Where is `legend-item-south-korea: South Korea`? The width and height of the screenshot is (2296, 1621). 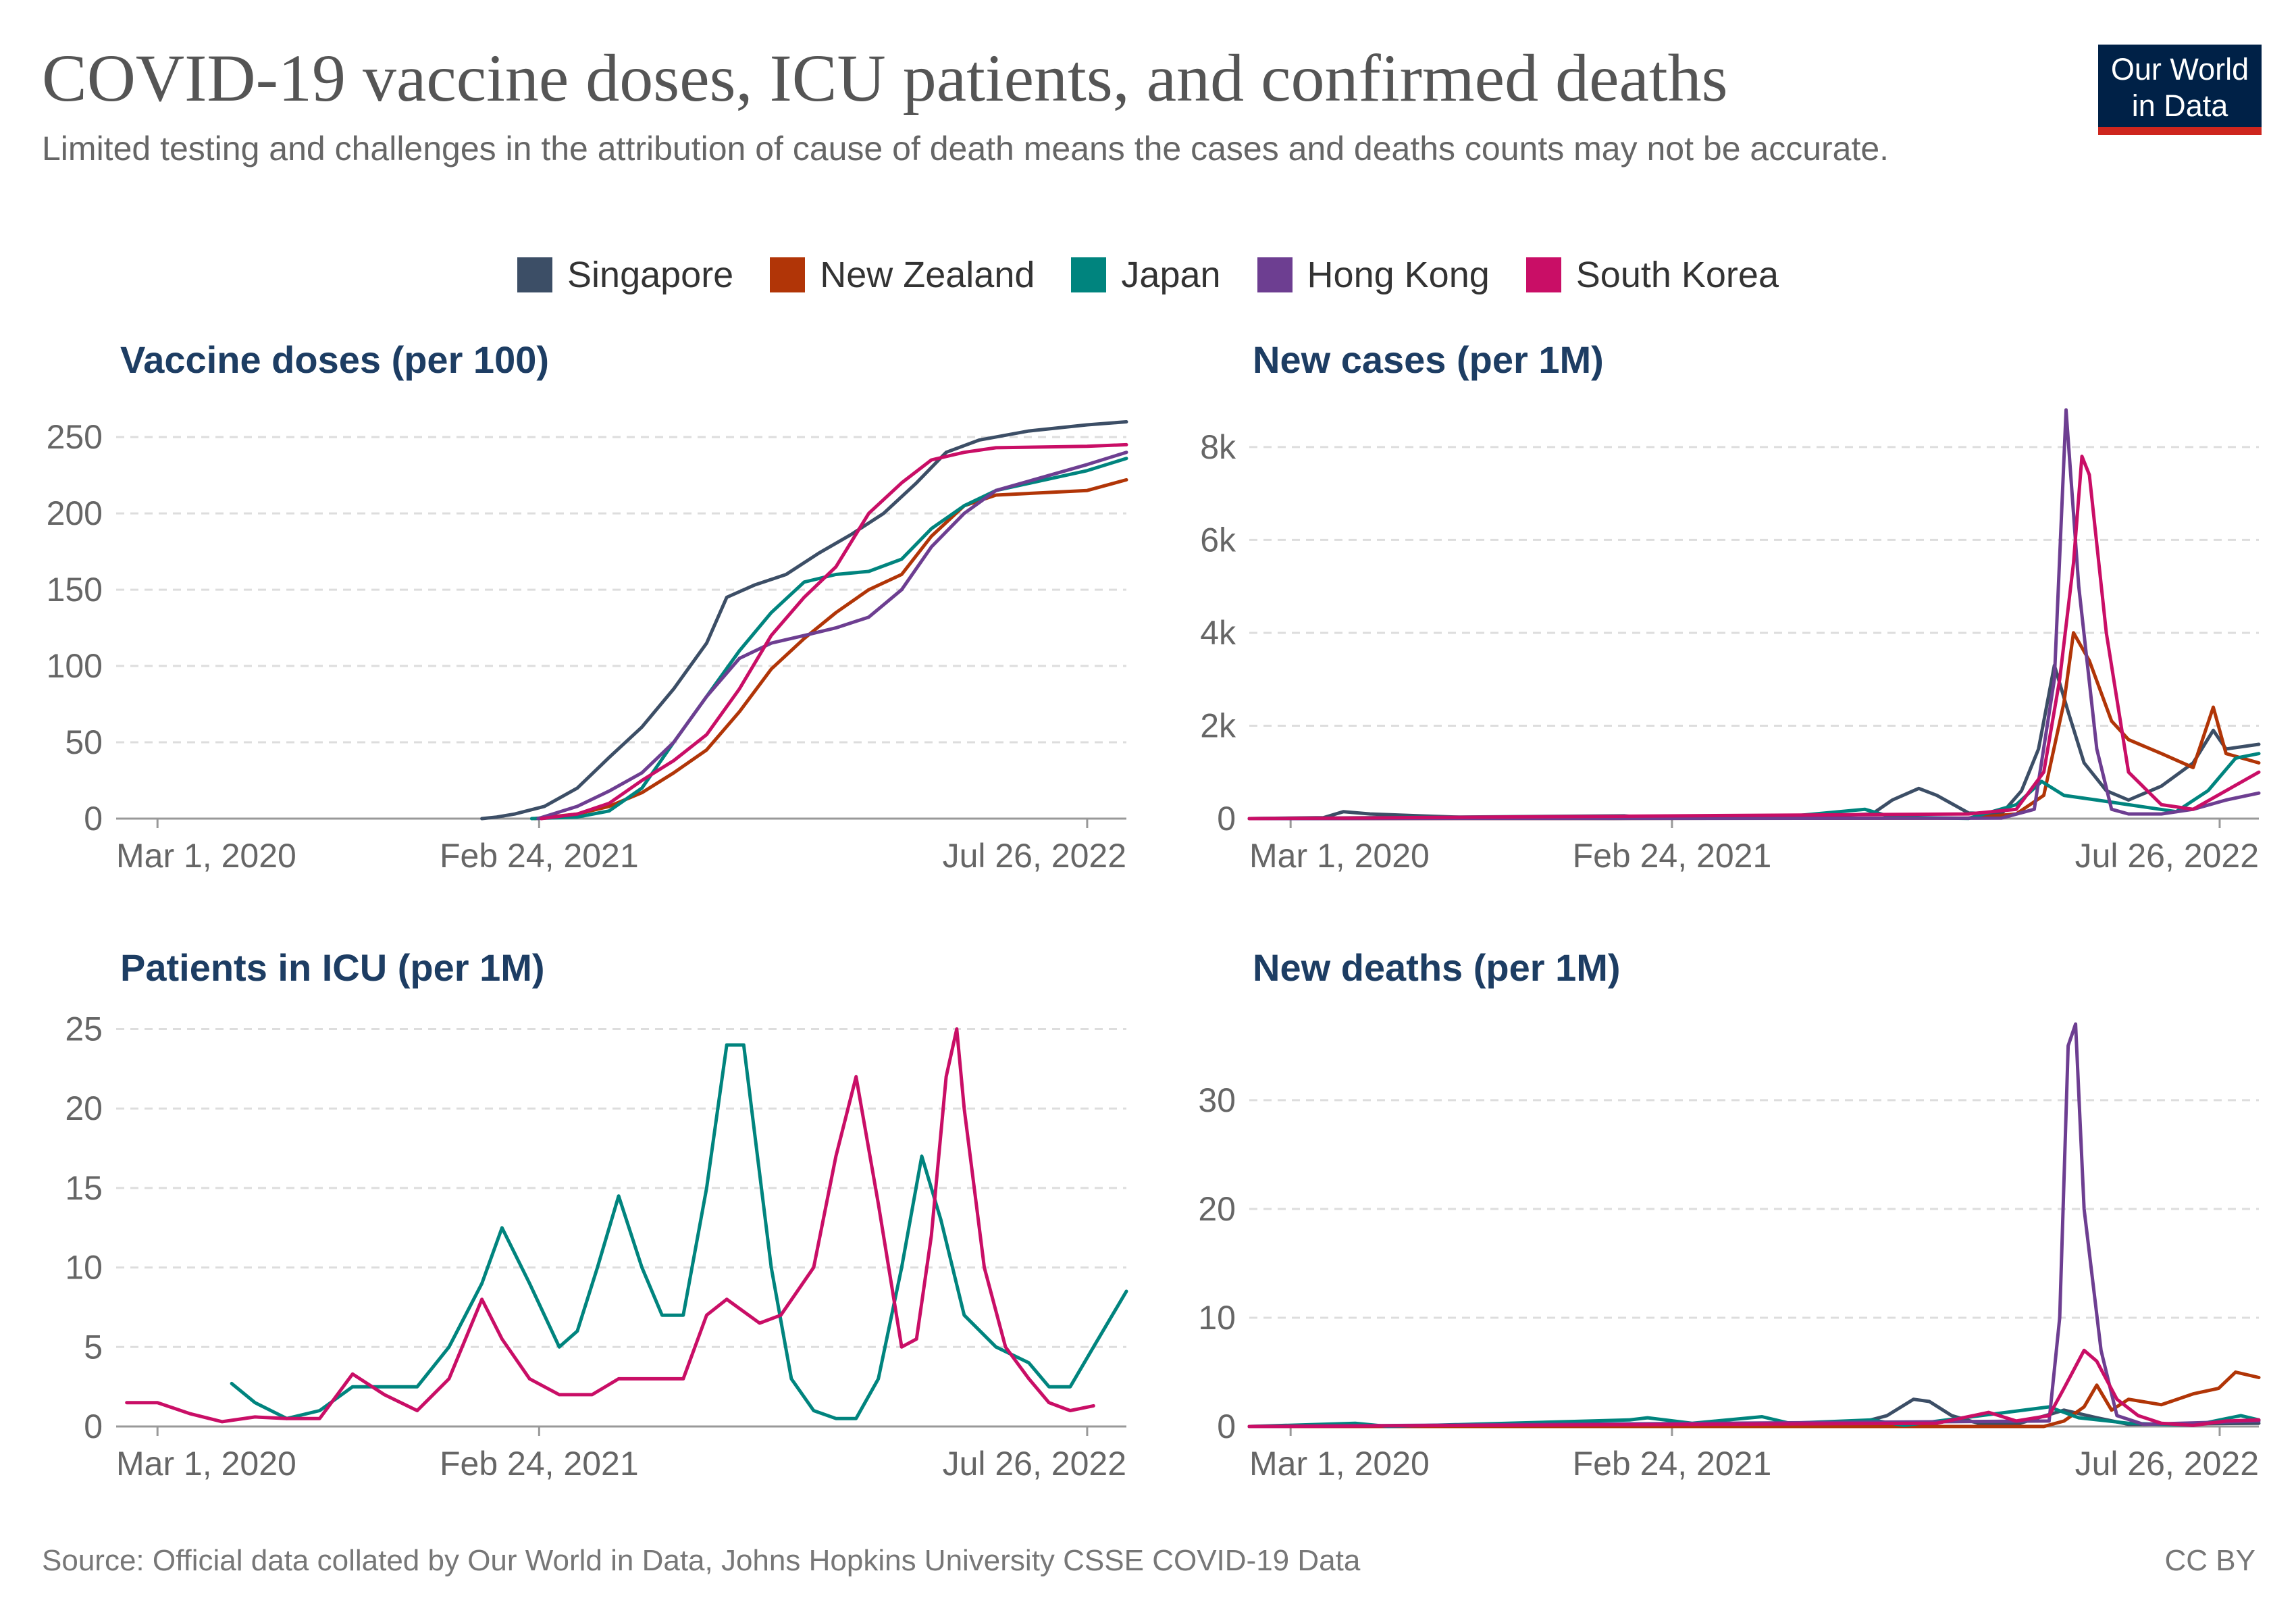 legend-item-south-korea: South Korea is located at coordinates (1652, 275).